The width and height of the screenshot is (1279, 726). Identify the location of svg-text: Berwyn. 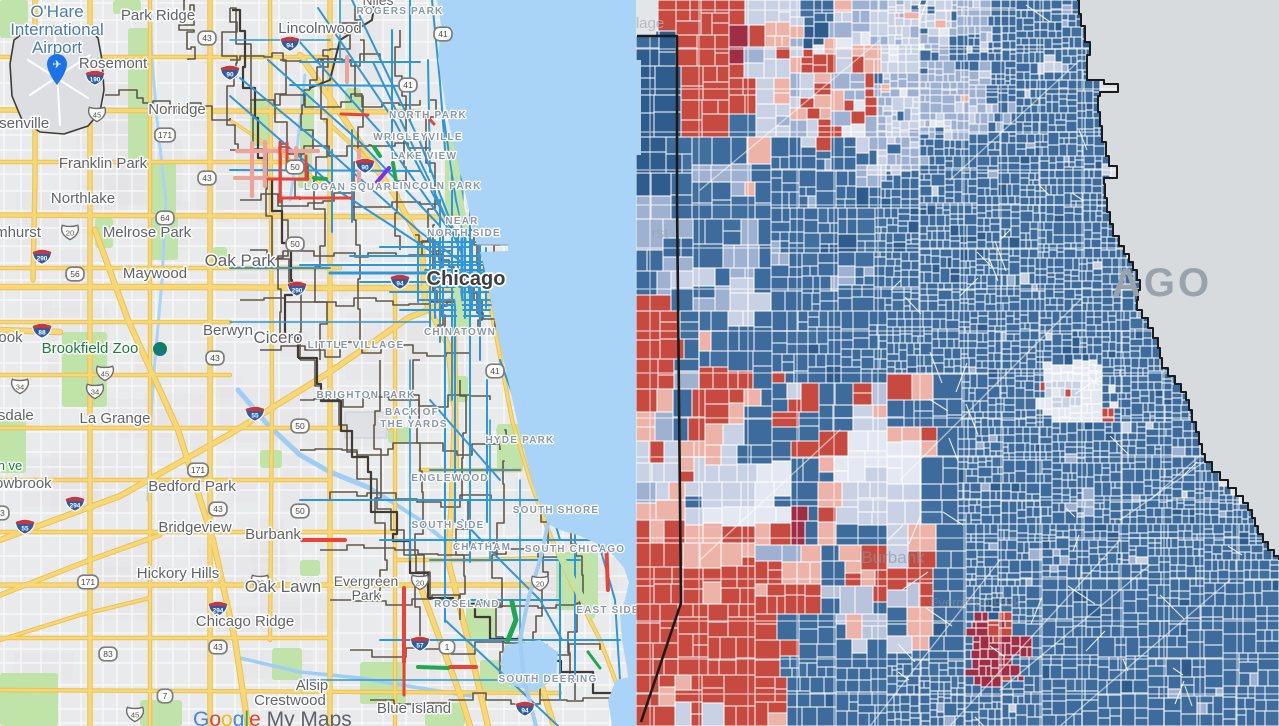
(228, 330).